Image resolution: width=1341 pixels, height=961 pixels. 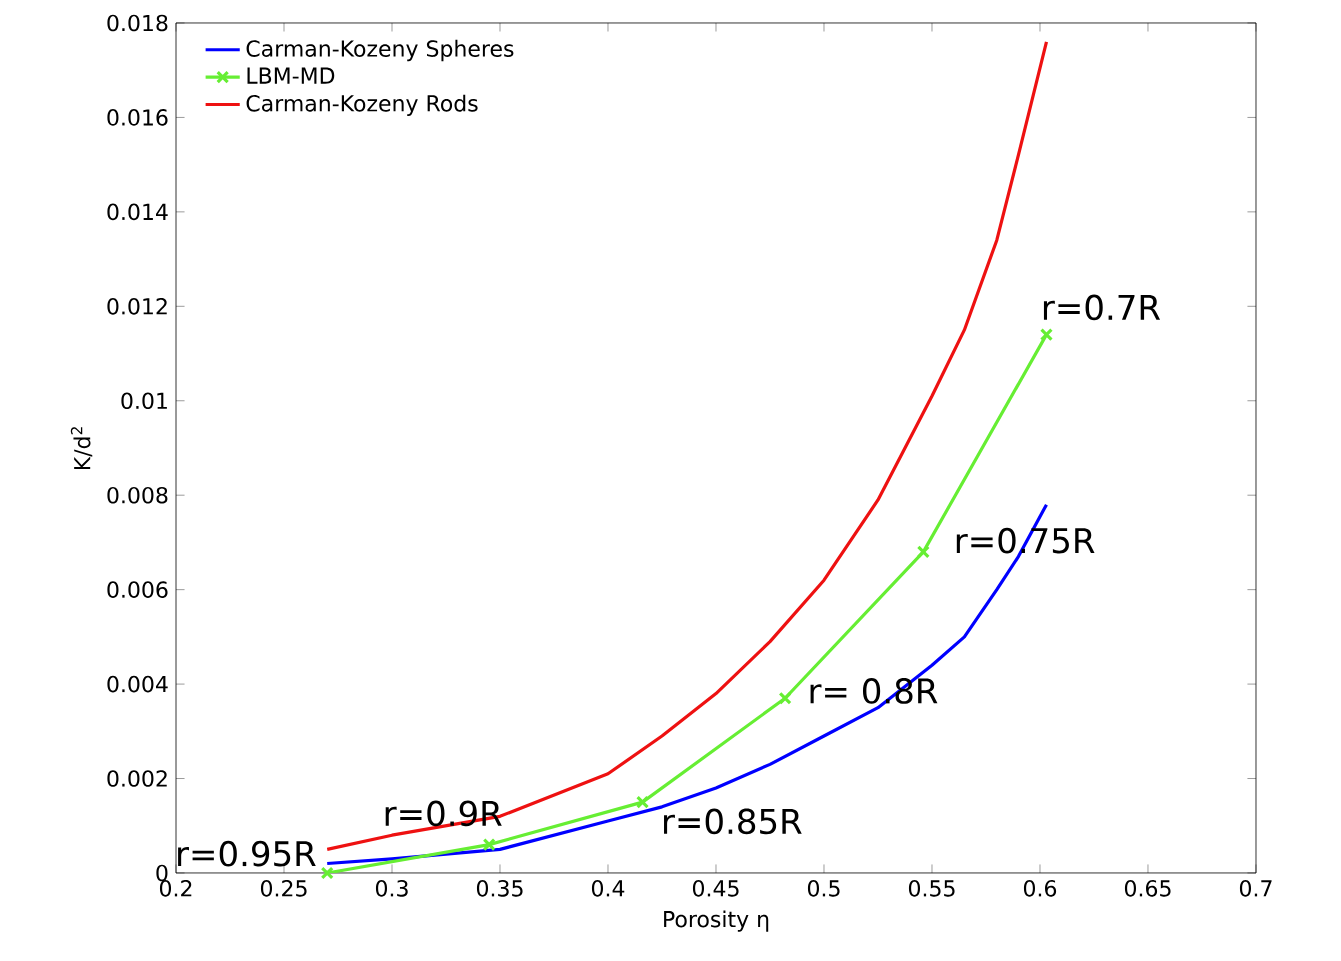 I want to click on x-tick-label: 0.4, so click(x=608, y=888).